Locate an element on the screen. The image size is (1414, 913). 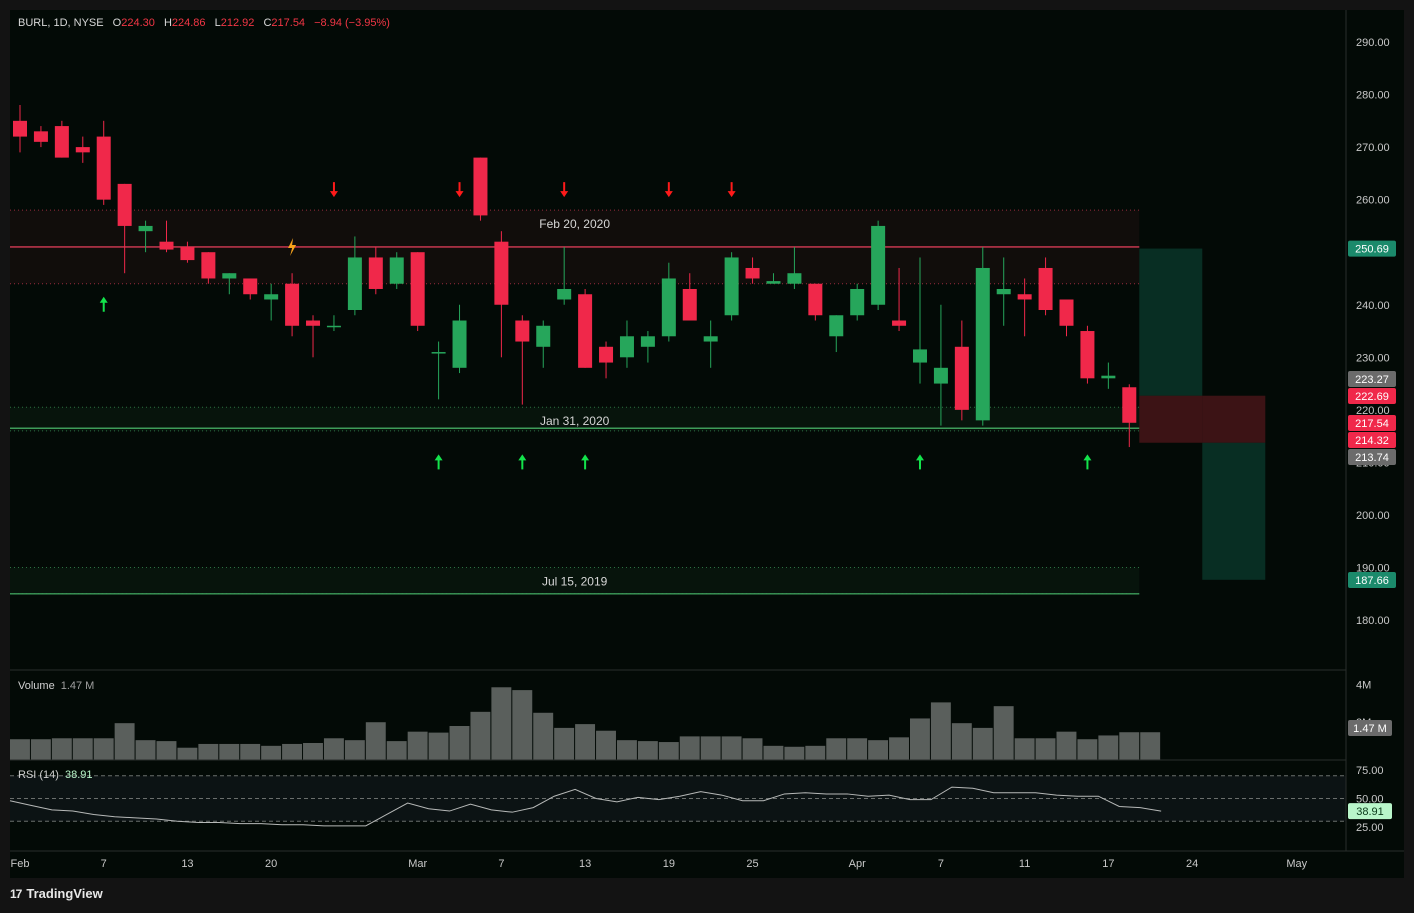
price-tick-label: 200.00 is located at coordinates (1373, 516).